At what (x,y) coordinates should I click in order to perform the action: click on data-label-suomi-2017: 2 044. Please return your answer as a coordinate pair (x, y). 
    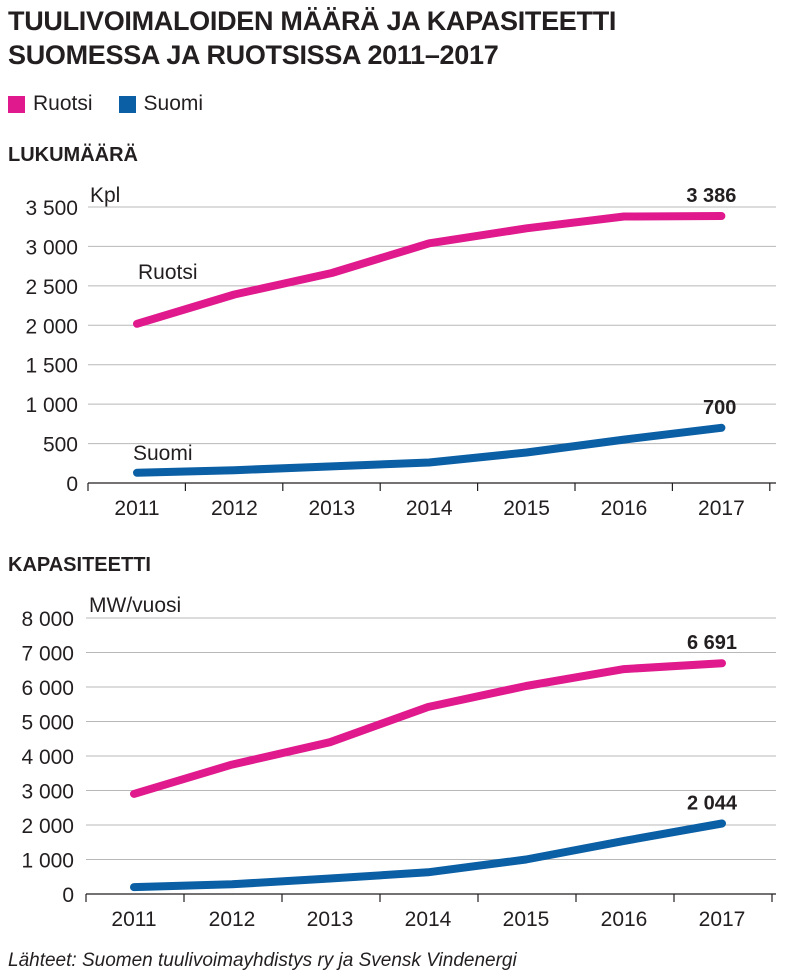
    Looking at the image, I should click on (712, 803).